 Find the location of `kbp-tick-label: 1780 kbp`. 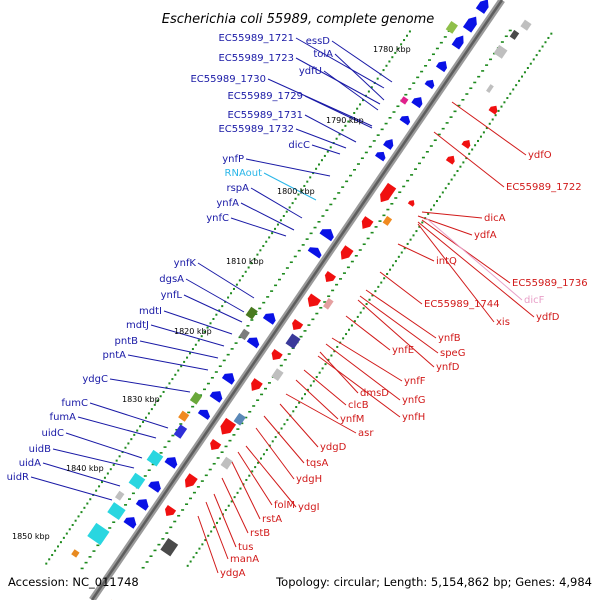

kbp-tick-label: 1780 kbp is located at coordinates (392, 49).